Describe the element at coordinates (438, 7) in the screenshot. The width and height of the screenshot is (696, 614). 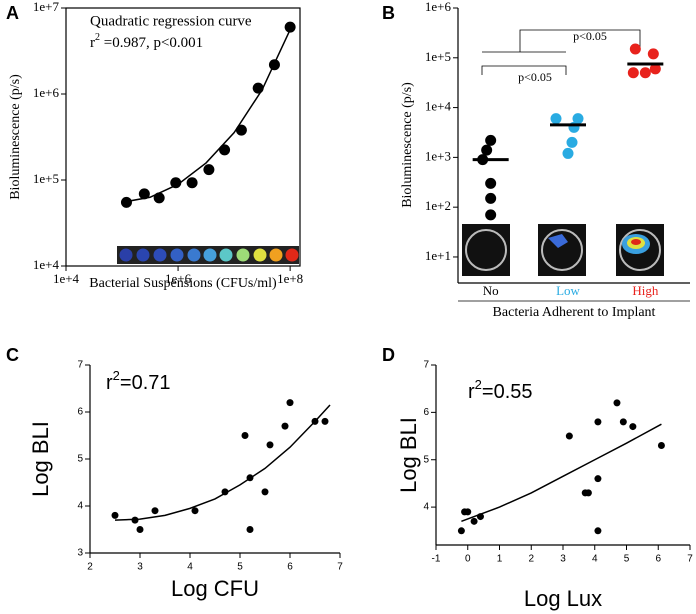
I see `y-tick-label: 1e+6` at that location.